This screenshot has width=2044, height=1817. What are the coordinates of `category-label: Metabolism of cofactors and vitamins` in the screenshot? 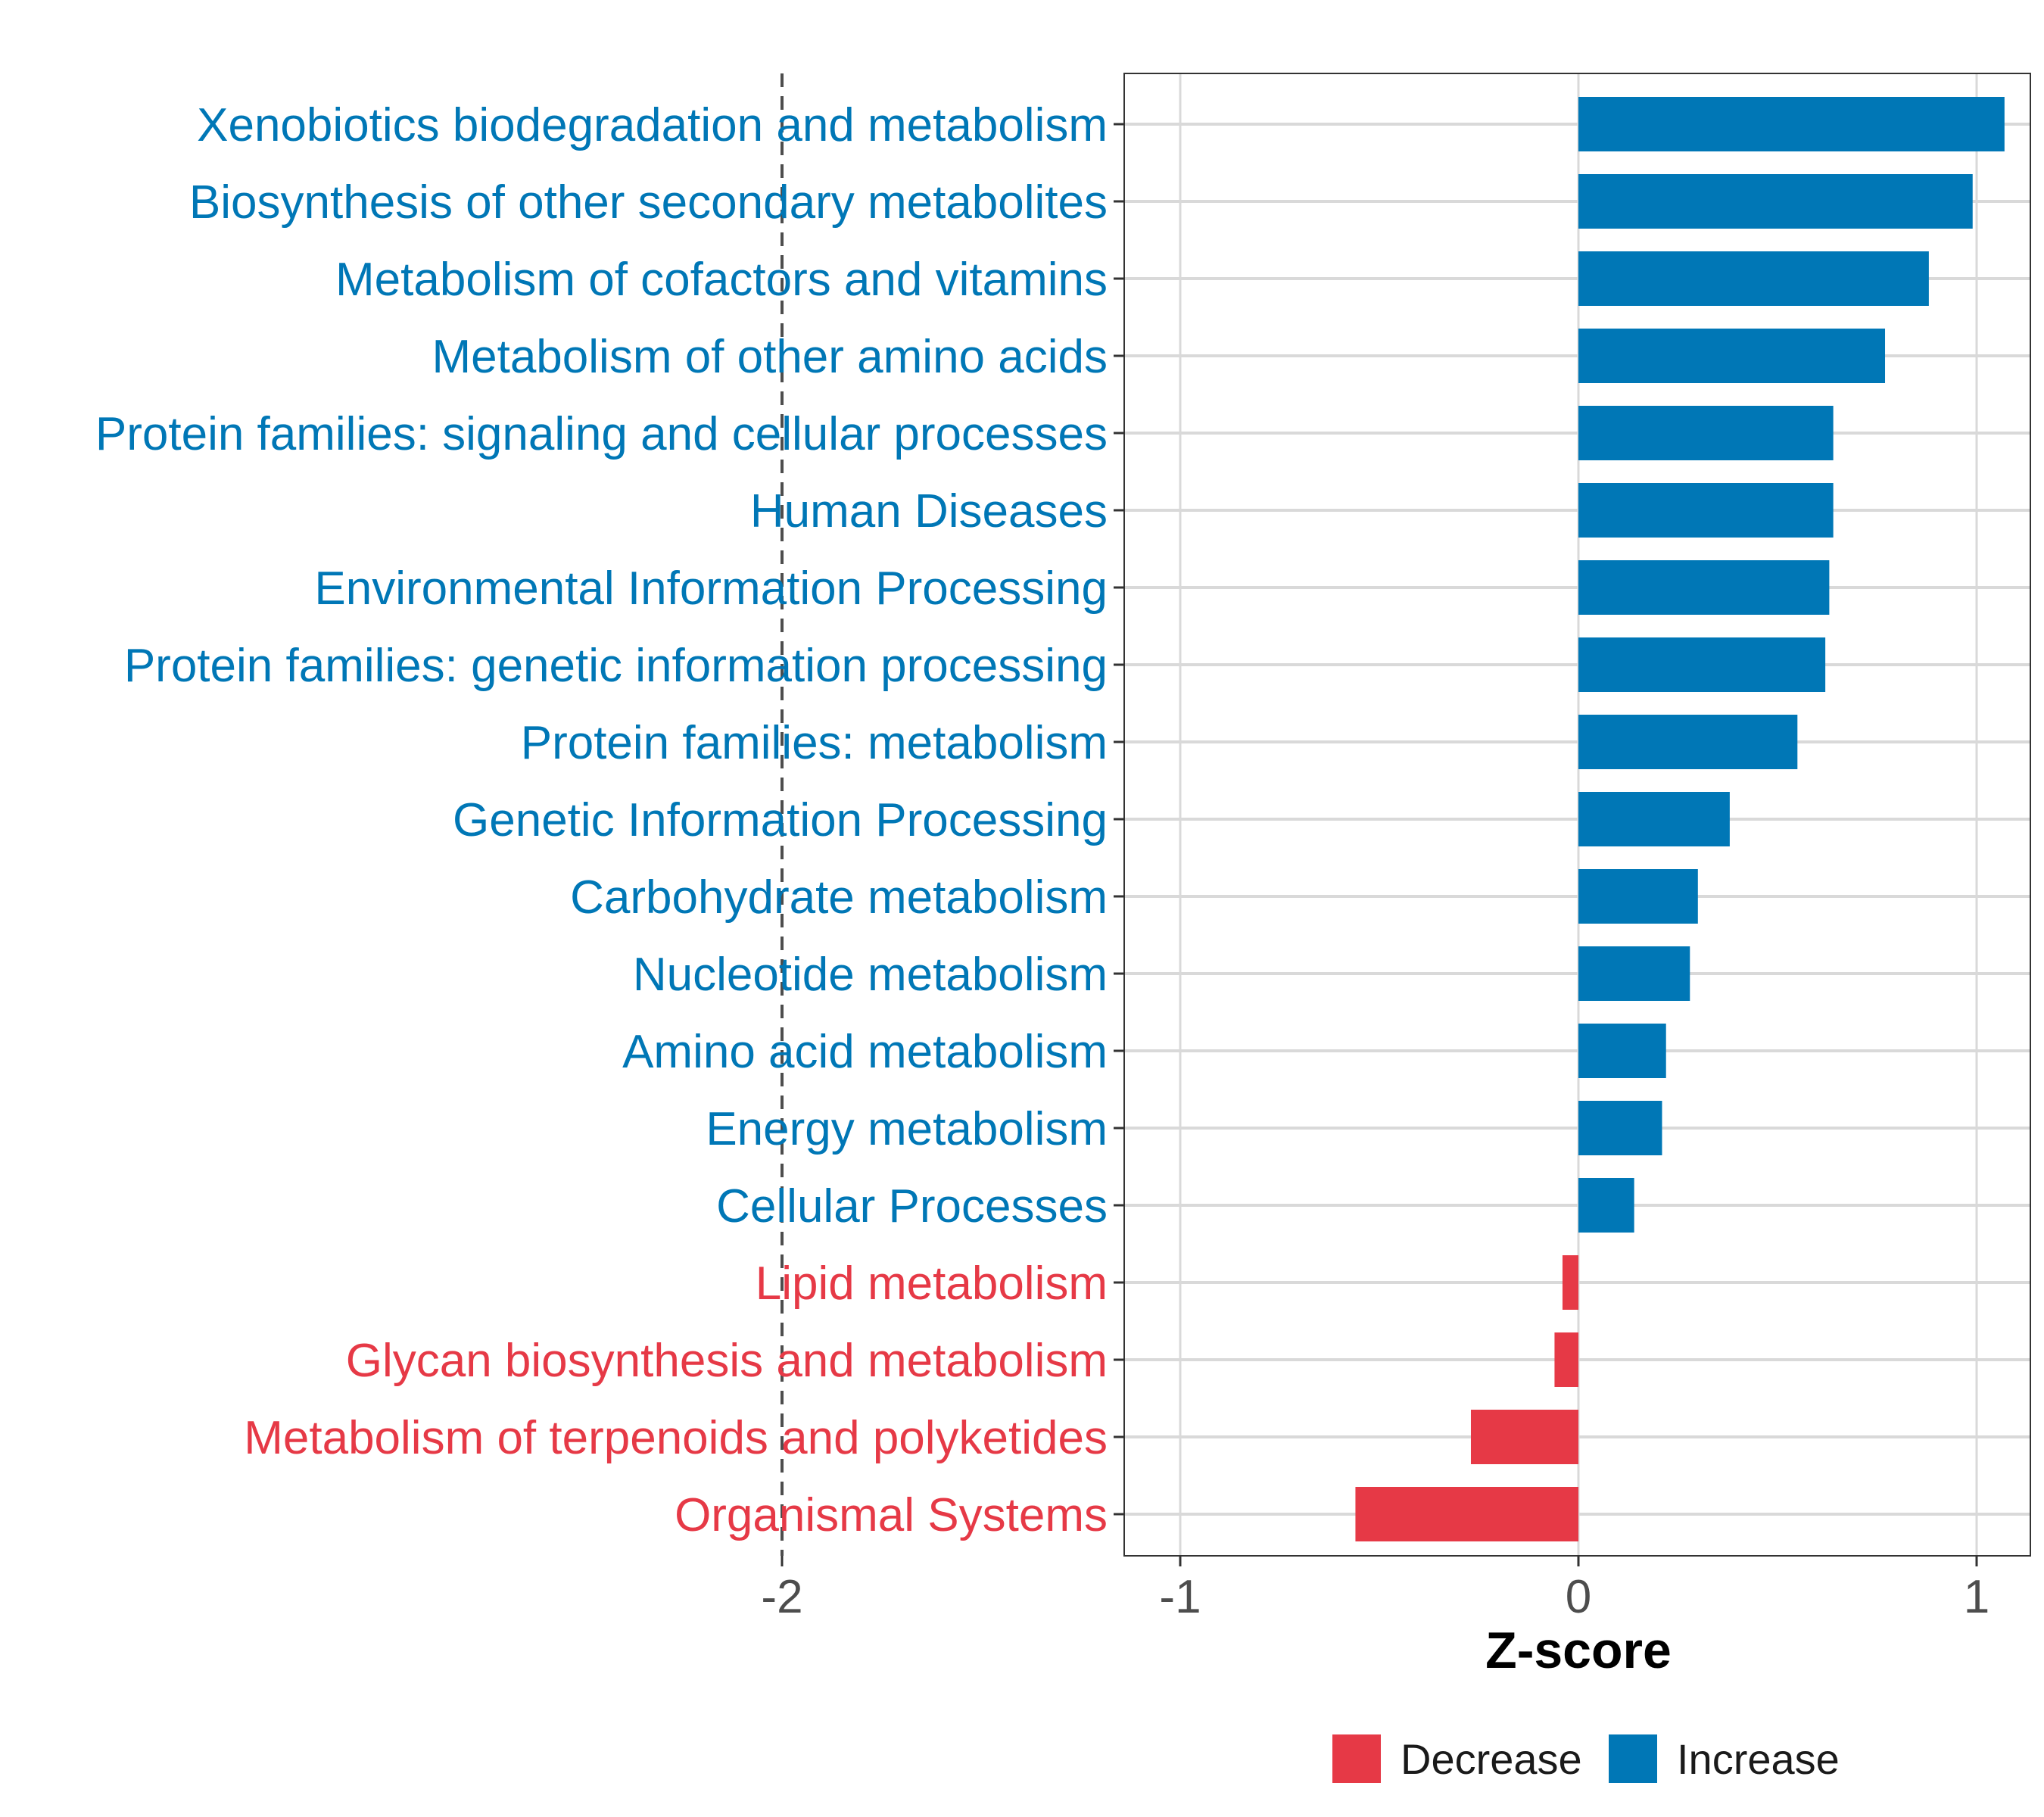 It's located at (721, 280).